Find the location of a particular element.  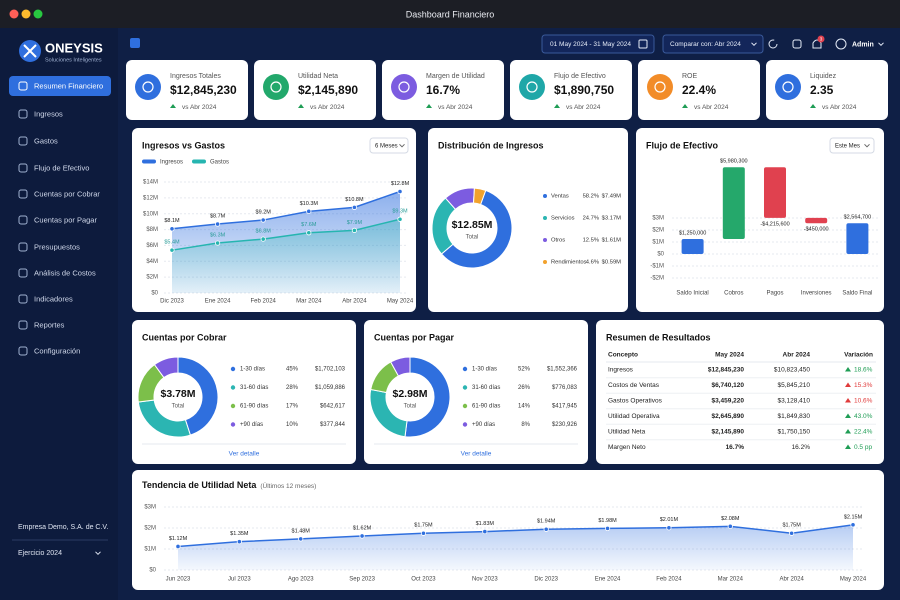

kpi-change: 2.3 ppvs Abr 2024 is located at coordinates (455, 107).